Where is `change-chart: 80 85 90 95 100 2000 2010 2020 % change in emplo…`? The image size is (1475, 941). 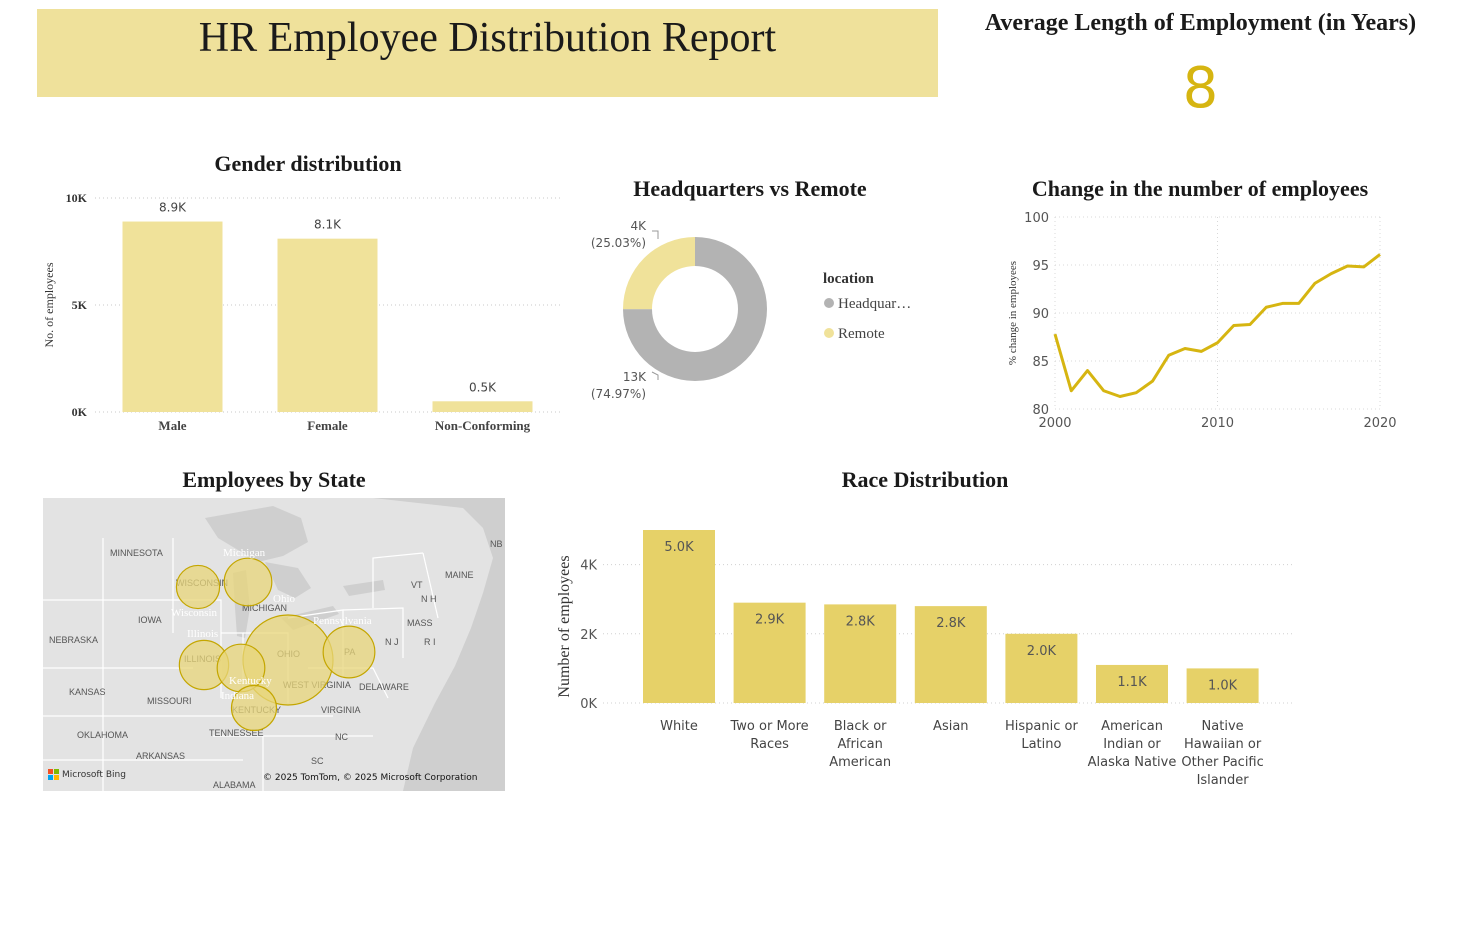
change-chart: 80 85 90 95 100 2000 2010 2020 % change in emplo… is located at coordinates (1202, 321).